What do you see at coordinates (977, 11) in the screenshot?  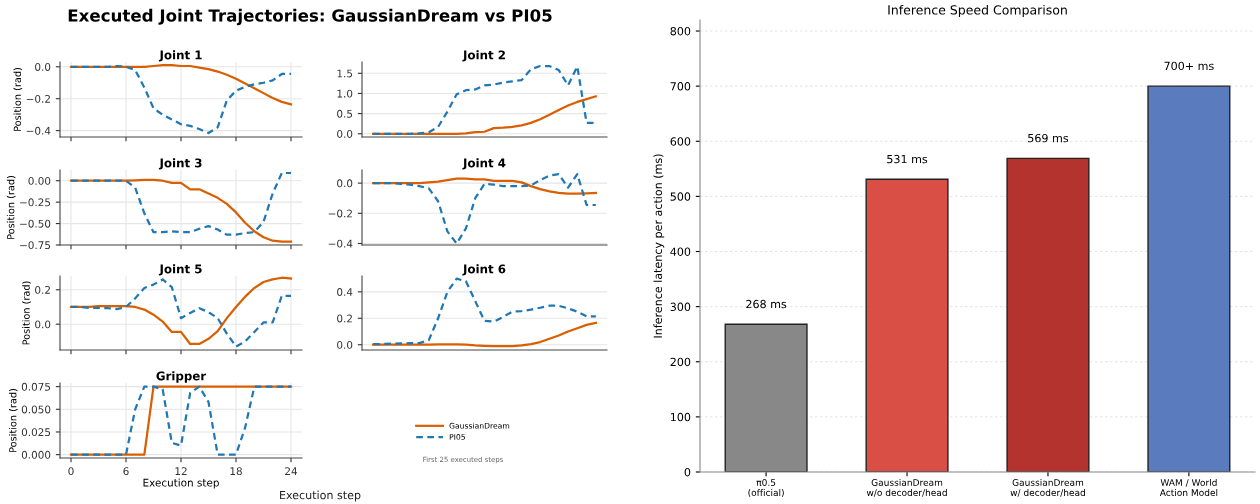 I see `chart-title: Inference Speed Comparison` at bounding box center [977, 11].